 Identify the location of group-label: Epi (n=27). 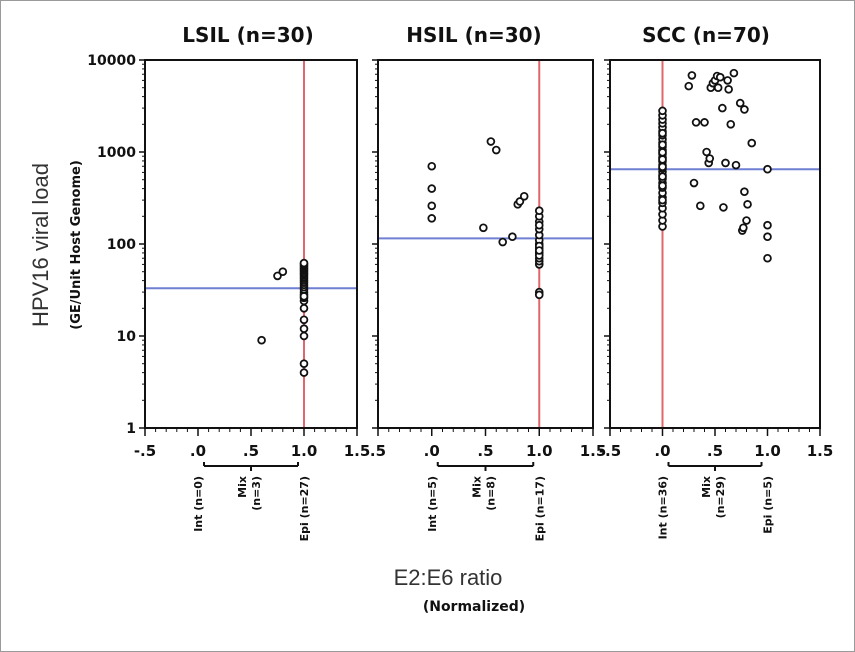
(304, 508).